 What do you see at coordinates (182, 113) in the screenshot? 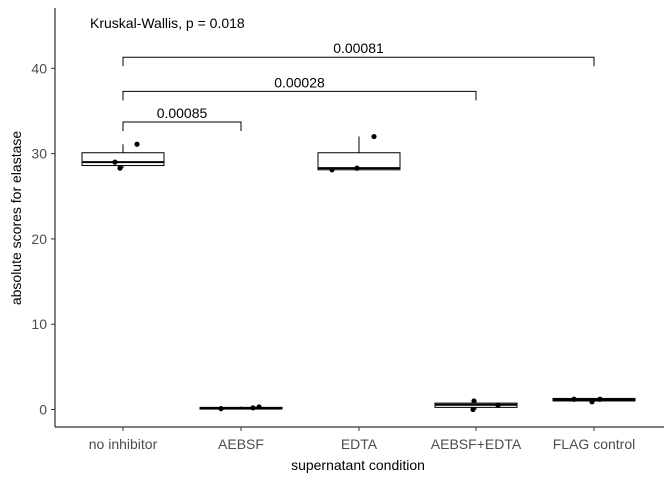
I see `p-value-label: 0.00085` at bounding box center [182, 113].